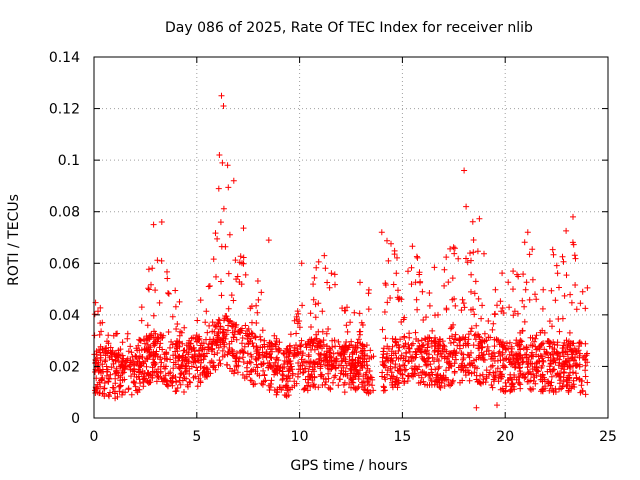 The width and height of the screenshot is (640, 480). Describe the element at coordinates (300, 437) in the screenshot. I see `x-tick-label: 10` at that location.